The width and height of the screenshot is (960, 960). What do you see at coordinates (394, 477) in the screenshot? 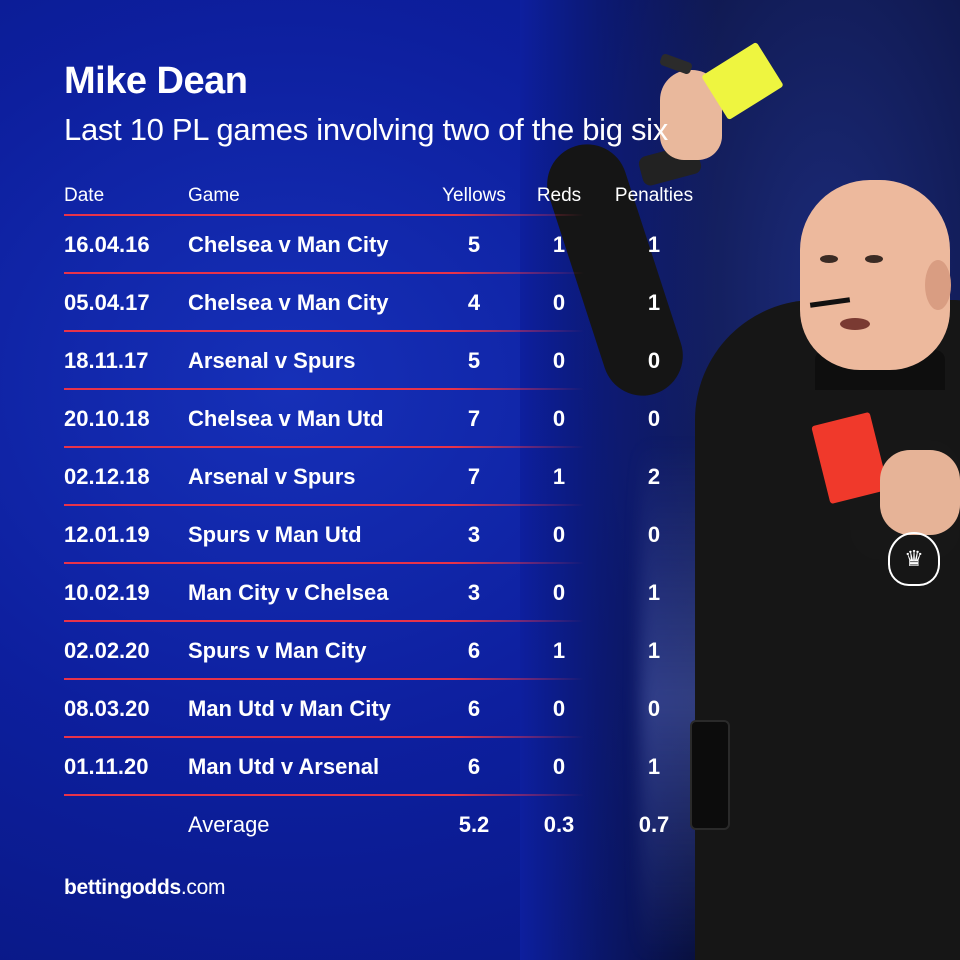
I see `table-row: 02.12.18 Arsenal v Spurs 7 1 2` at bounding box center [394, 477].